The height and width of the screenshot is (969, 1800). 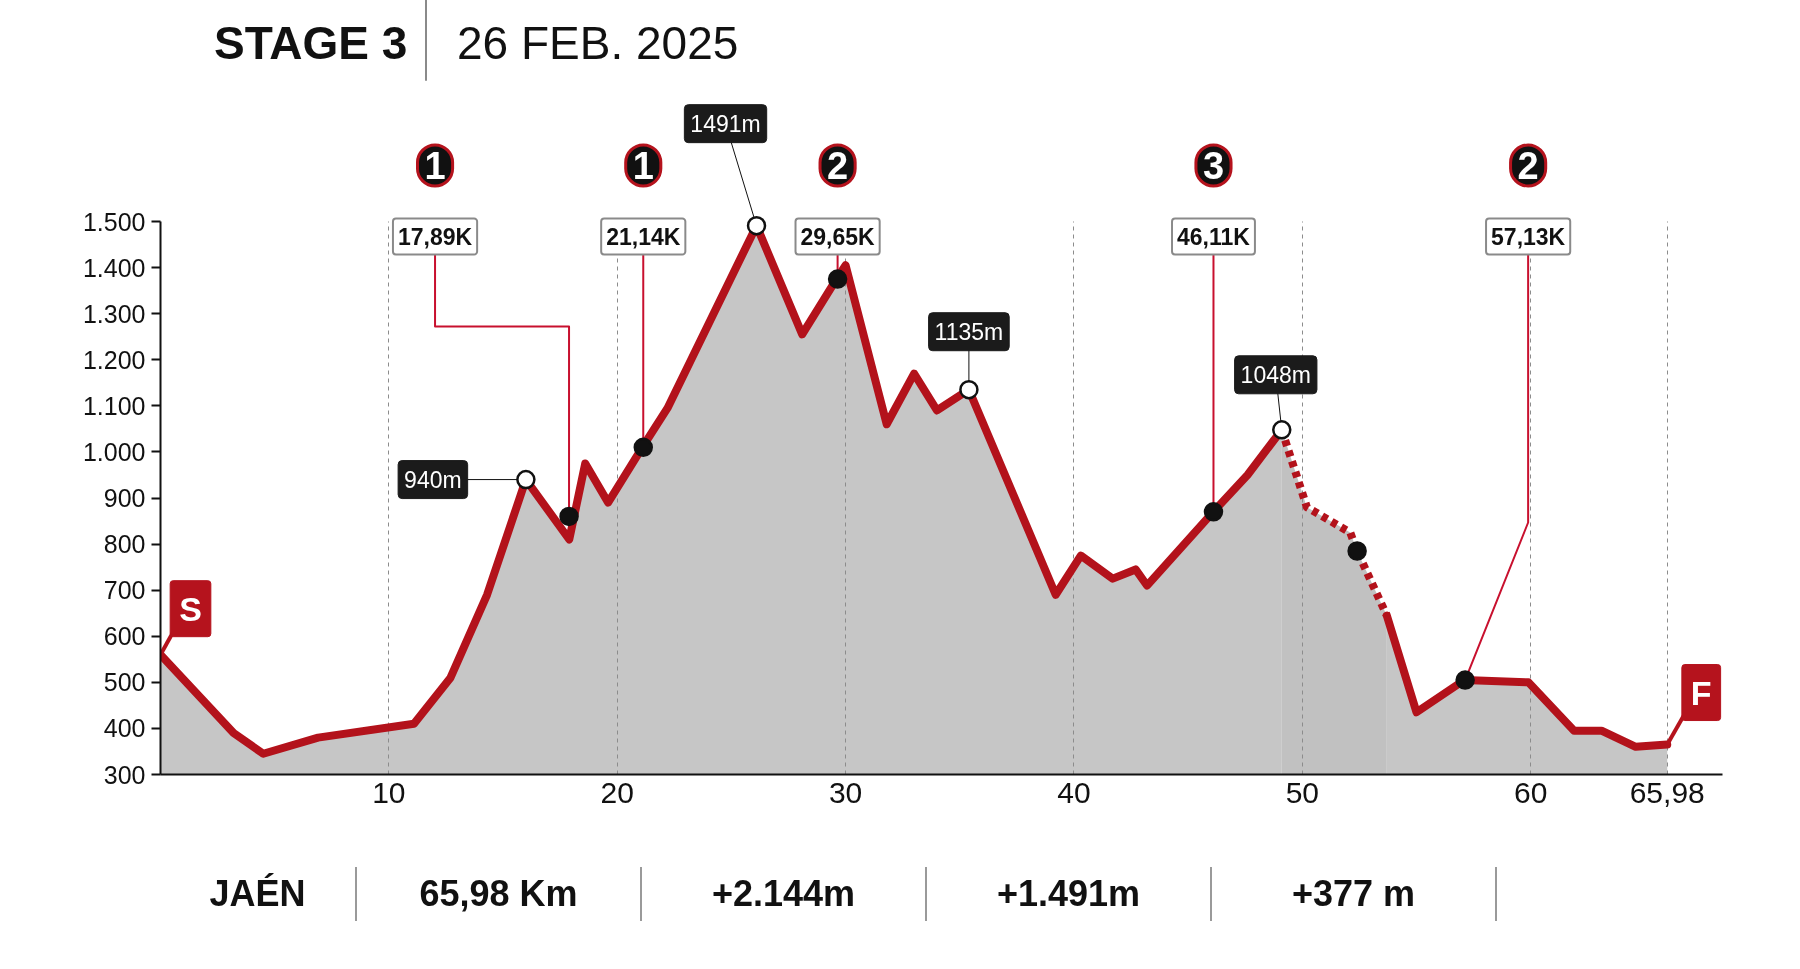 I want to click on y-tick-label: 1.000, so click(x=114, y=451).